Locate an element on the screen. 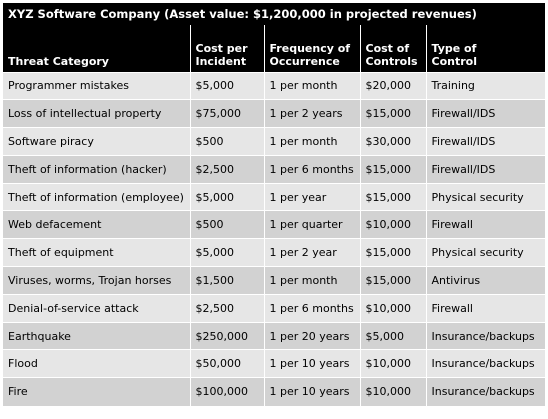  cost-per-incident-cell: $1,500 is located at coordinates (226, 280).